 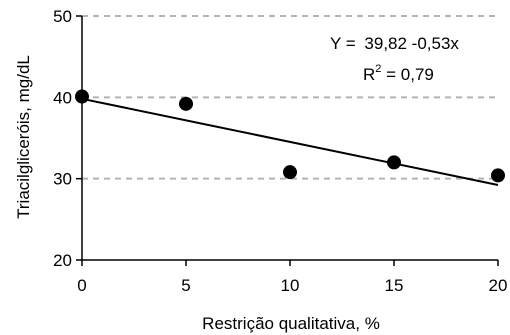 What do you see at coordinates (185, 285) in the screenshot?
I see `x-tick-label-5: 5` at bounding box center [185, 285].